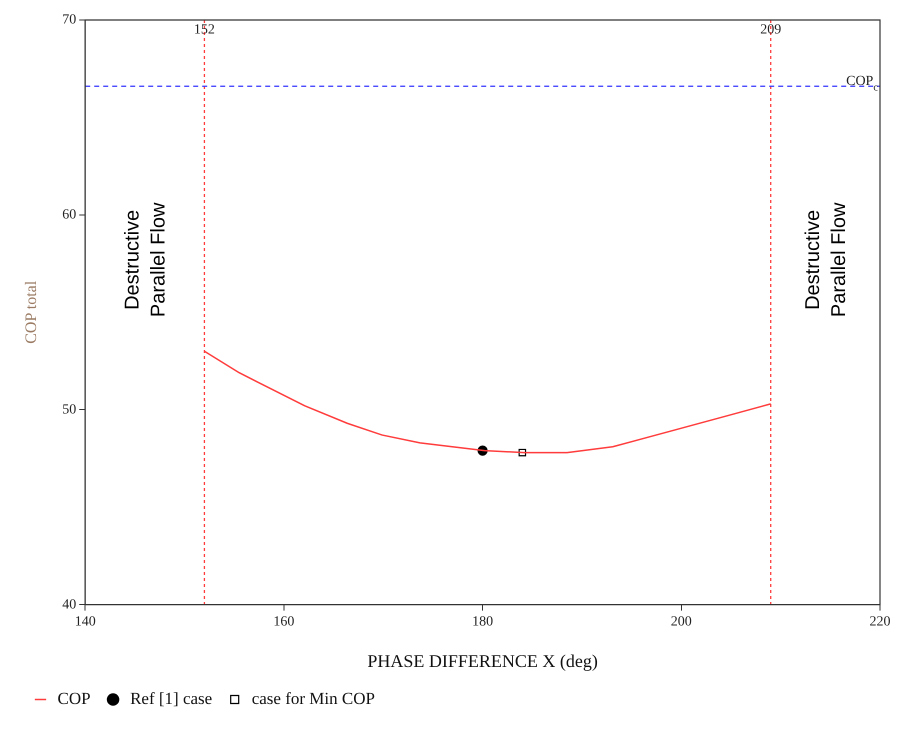 The image size is (902, 734). Describe the element at coordinates (204, 30) in the screenshot. I see `ref-line-label: 152` at that location.